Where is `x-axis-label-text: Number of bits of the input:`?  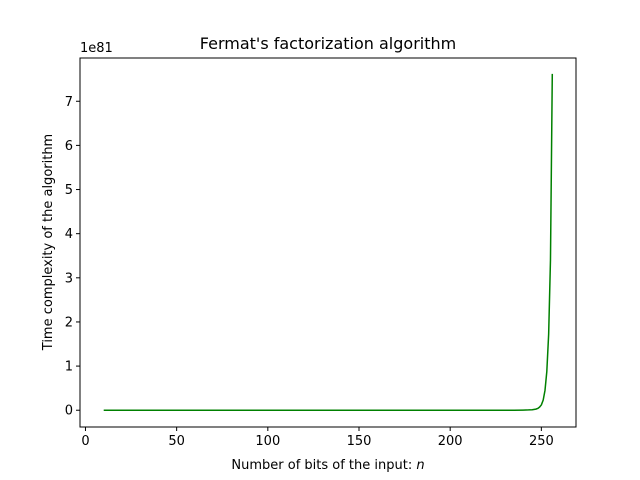 x-axis-label-text: Number of bits of the input: is located at coordinates (323, 465).